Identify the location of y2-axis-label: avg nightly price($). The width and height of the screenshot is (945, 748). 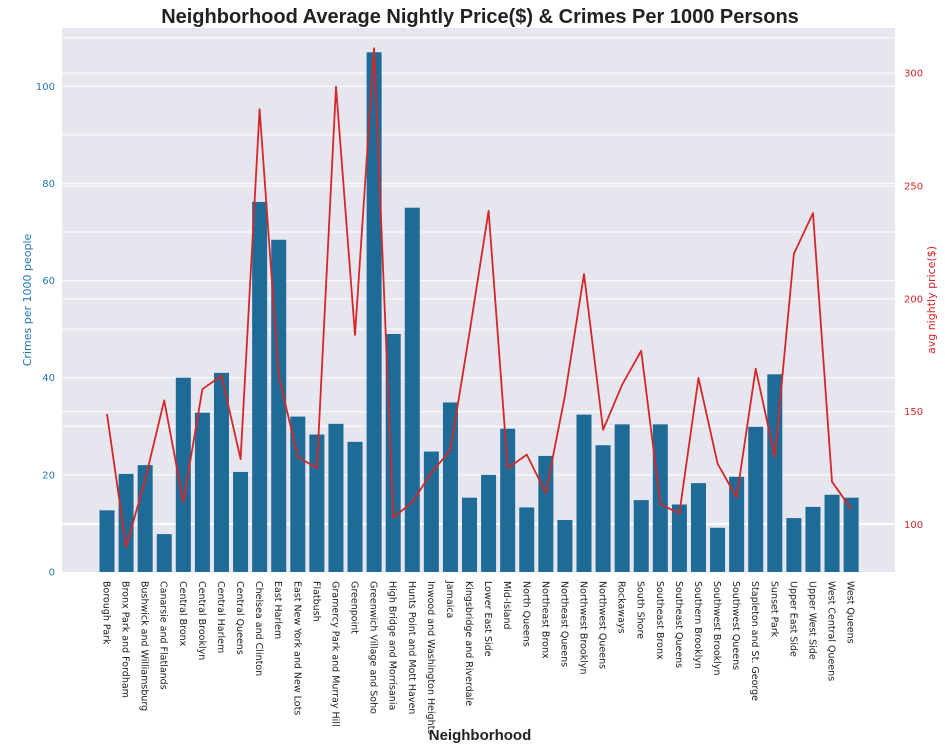
(931, 300).